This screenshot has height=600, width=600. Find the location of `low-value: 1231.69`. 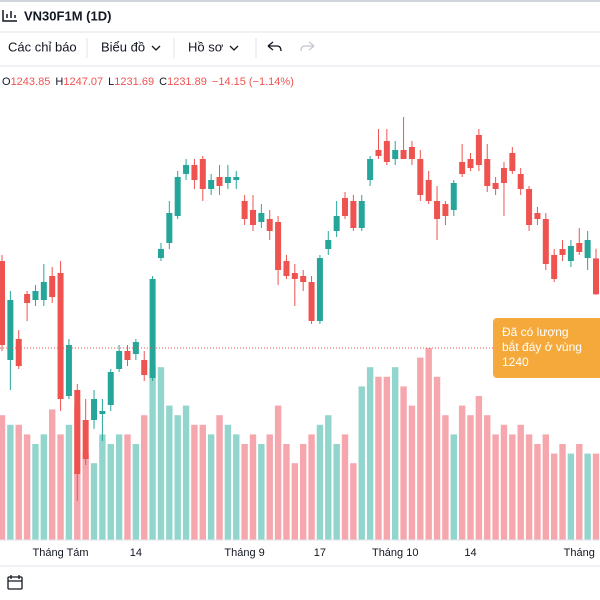

low-value: 1231.69 is located at coordinates (134, 82).